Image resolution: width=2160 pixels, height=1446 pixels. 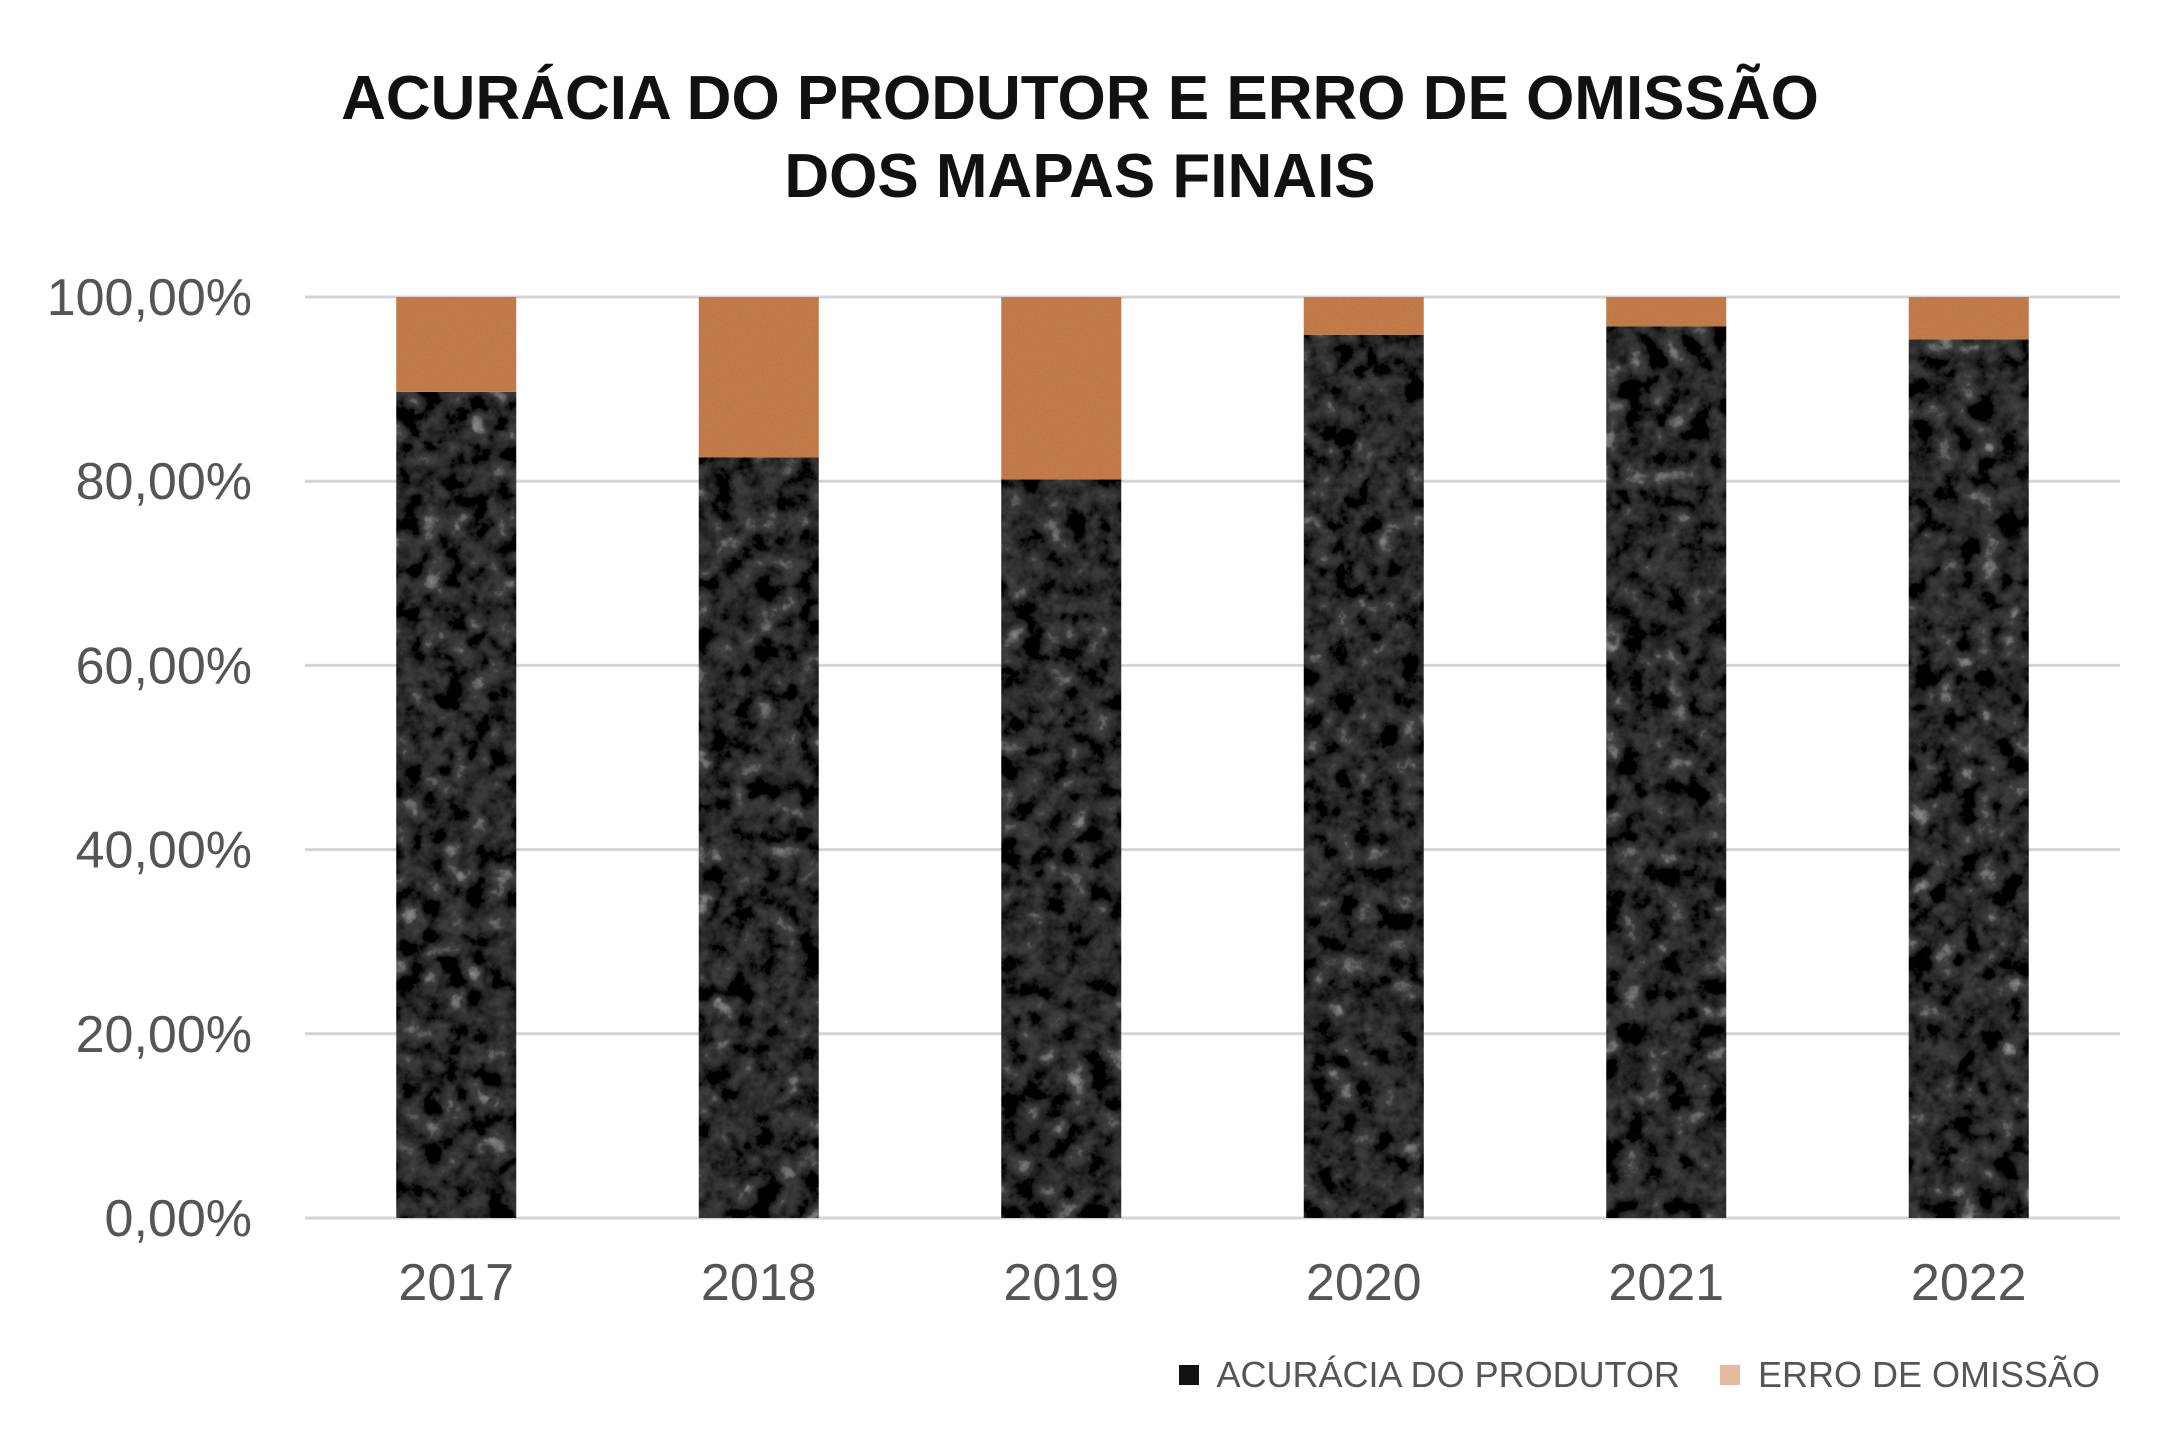 What do you see at coordinates (456, 1283) in the screenshot?
I see `x-tick-label: 2017` at bounding box center [456, 1283].